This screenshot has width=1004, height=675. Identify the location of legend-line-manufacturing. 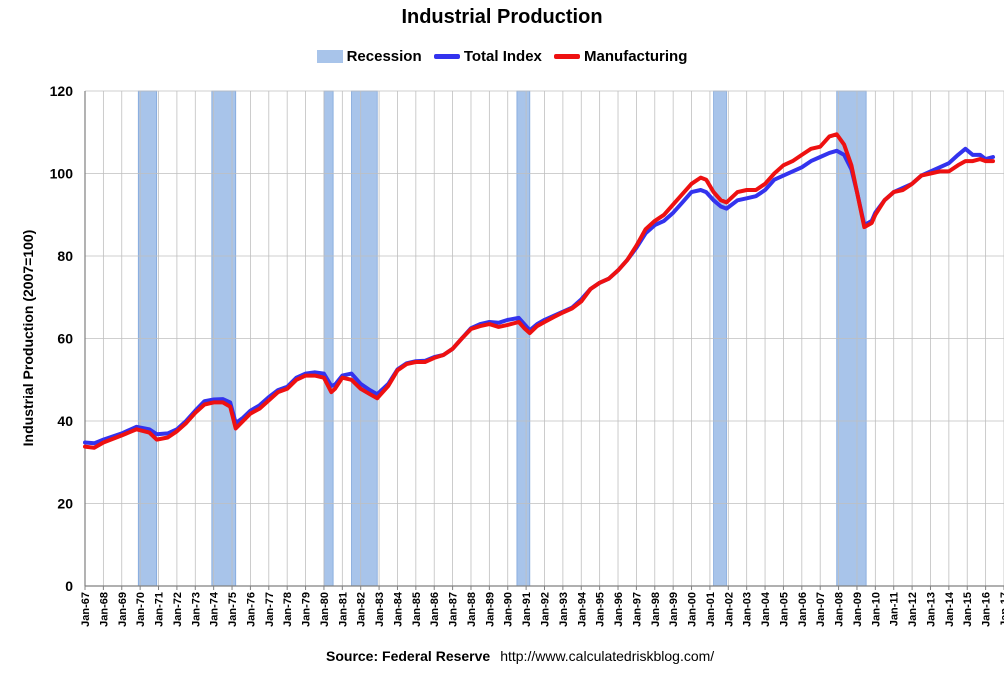
(567, 57).